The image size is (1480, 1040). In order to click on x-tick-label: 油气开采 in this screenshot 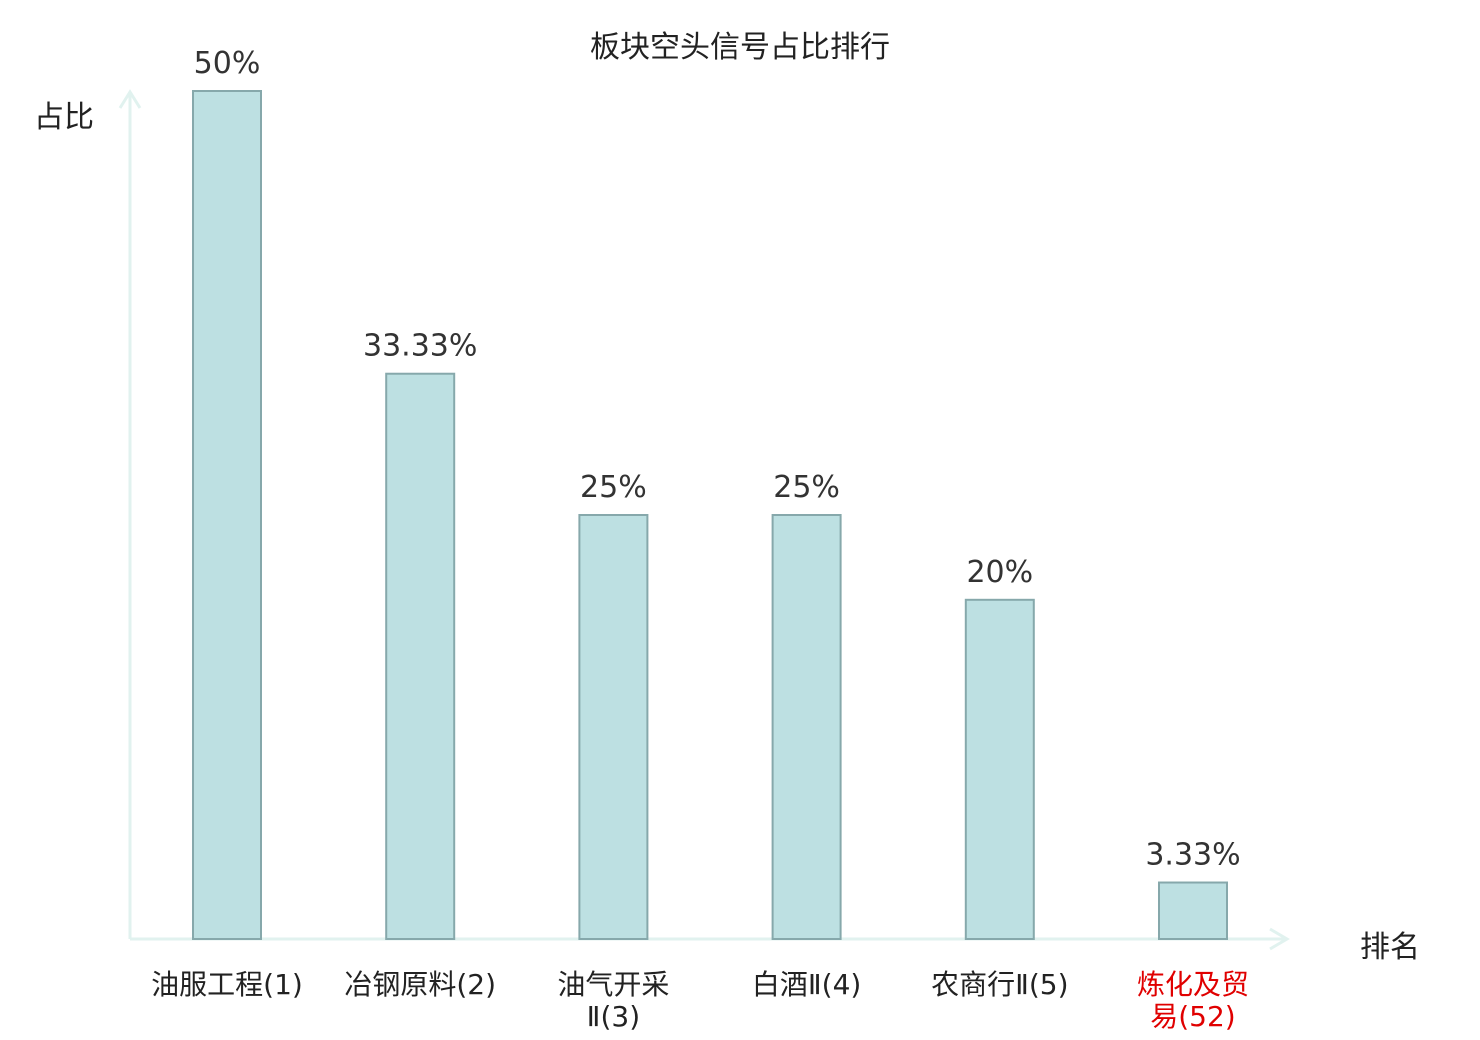, I will do `click(613, 984)`.